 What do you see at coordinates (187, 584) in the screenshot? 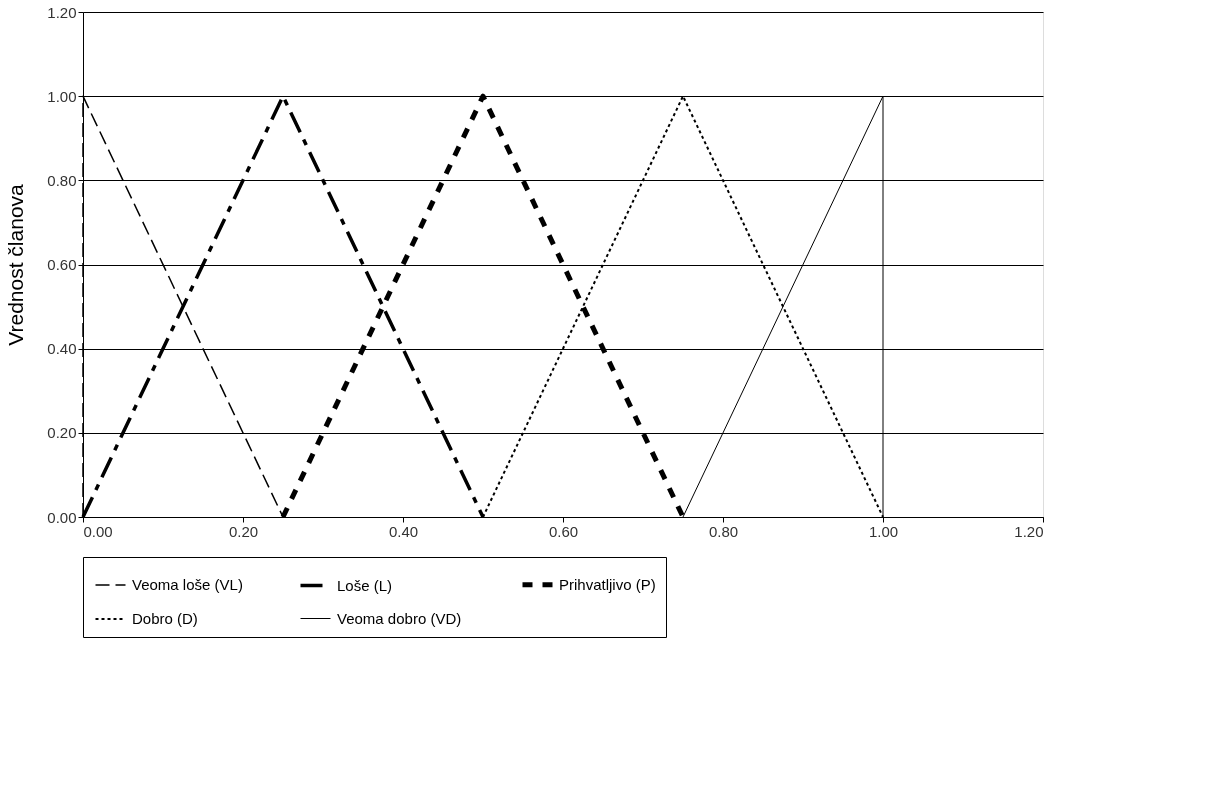
I see `legend-label: Veoma loše (VL)` at bounding box center [187, 584].